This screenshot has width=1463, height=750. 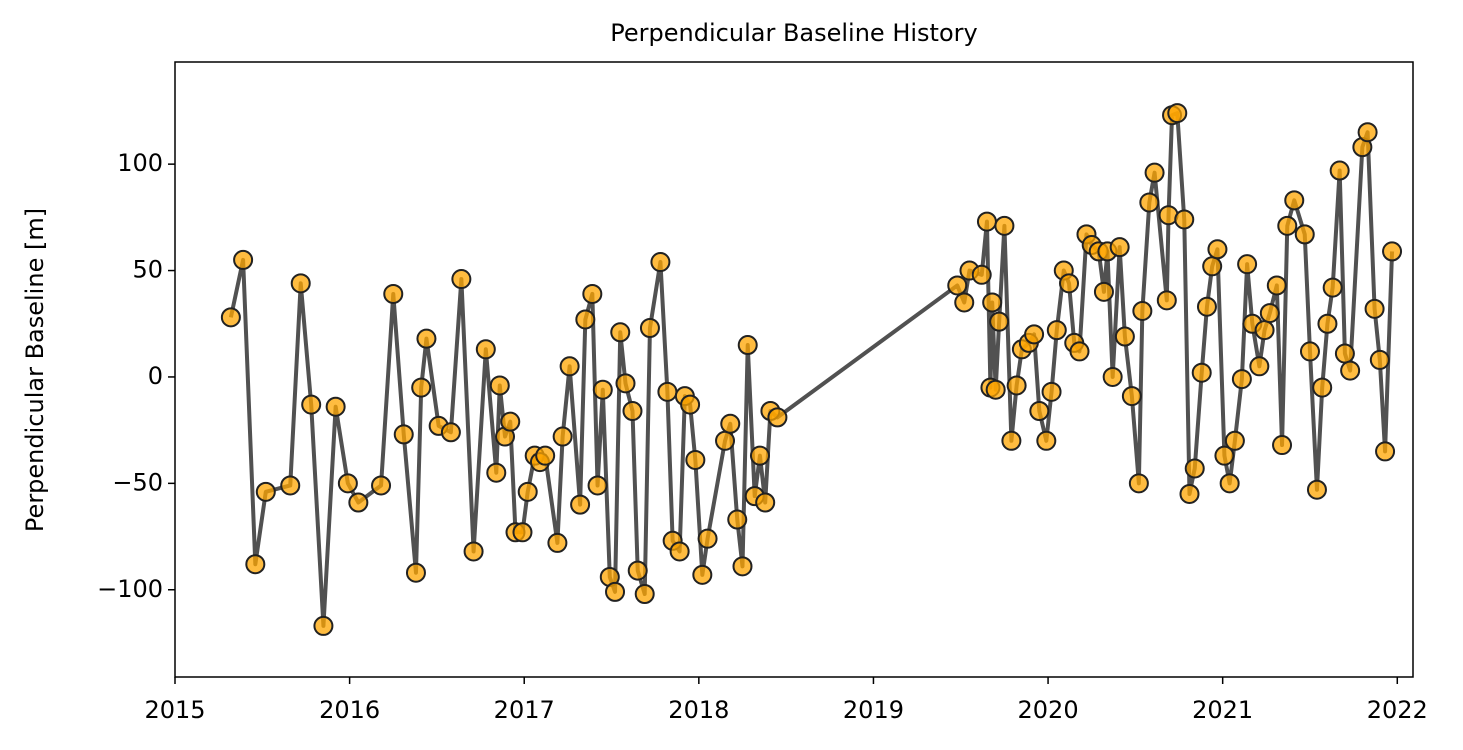 I want to click on x-tick-label: 2020, so click(x=1048, y=710).